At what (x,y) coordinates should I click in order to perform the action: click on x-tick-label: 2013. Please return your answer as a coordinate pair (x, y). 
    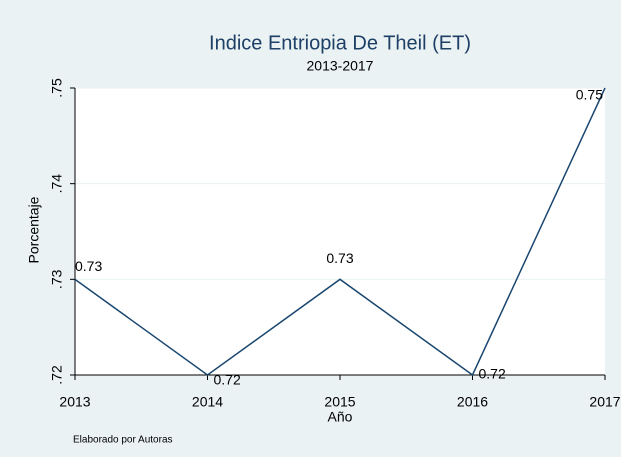
    Looking at the image, I should click on (74, 402).